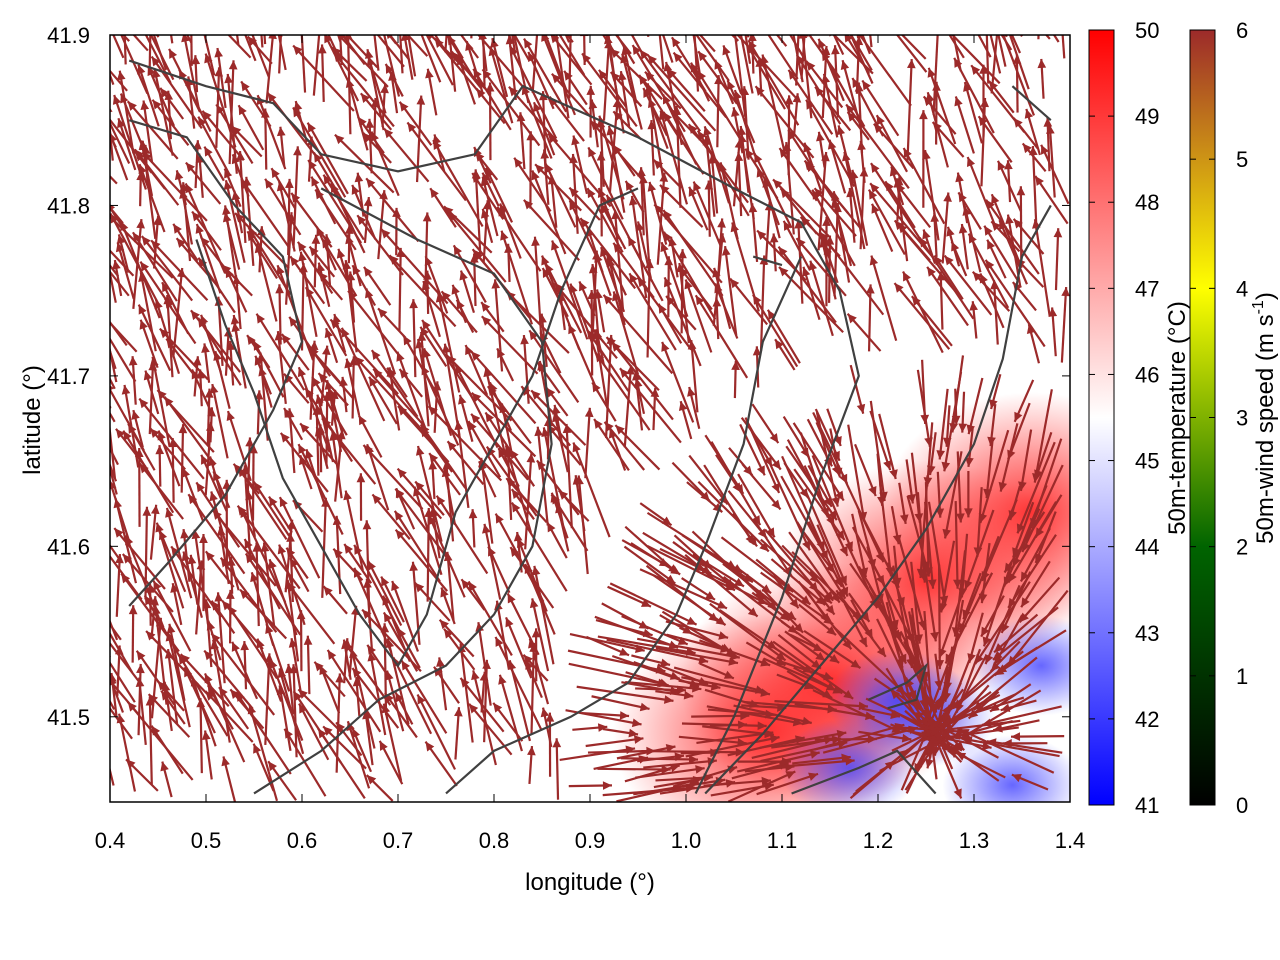 Image resolution: width=1280 pixels, height=960 pixels. Describe the element at coordinates (403, 491) in the screenshot. I see `contour-line` at that location.